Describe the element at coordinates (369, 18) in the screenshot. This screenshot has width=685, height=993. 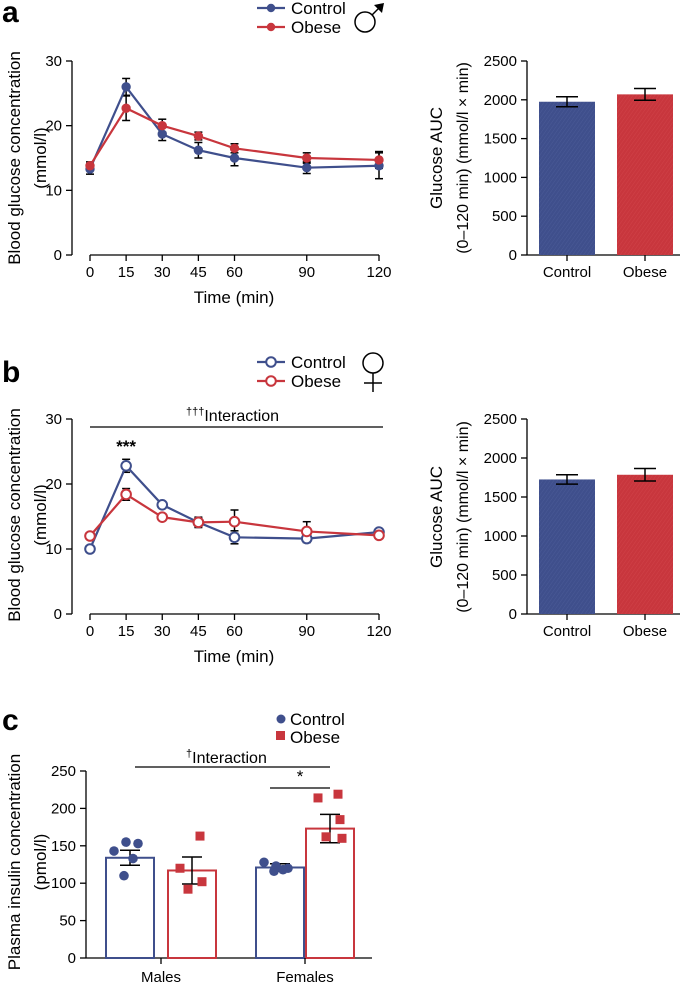
I see `male-symbol-icon` at that location.